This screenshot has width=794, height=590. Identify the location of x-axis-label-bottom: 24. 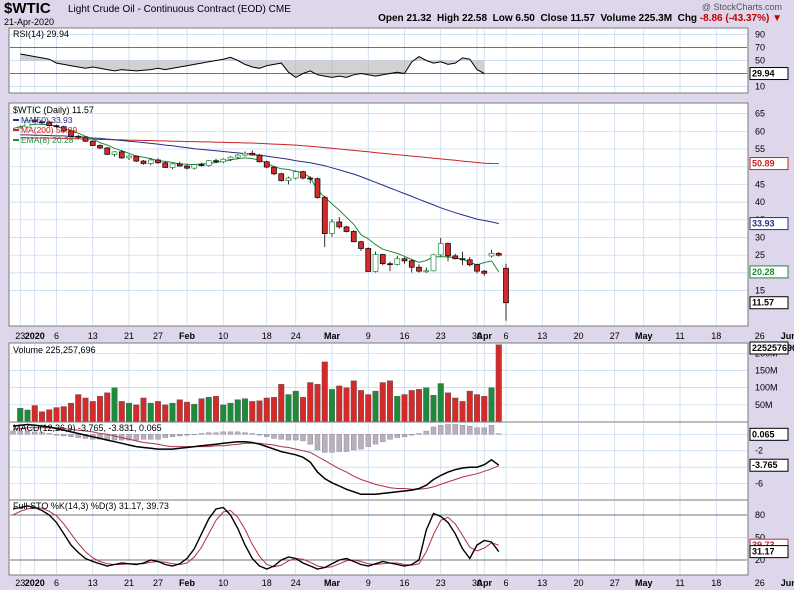
(296, 583).